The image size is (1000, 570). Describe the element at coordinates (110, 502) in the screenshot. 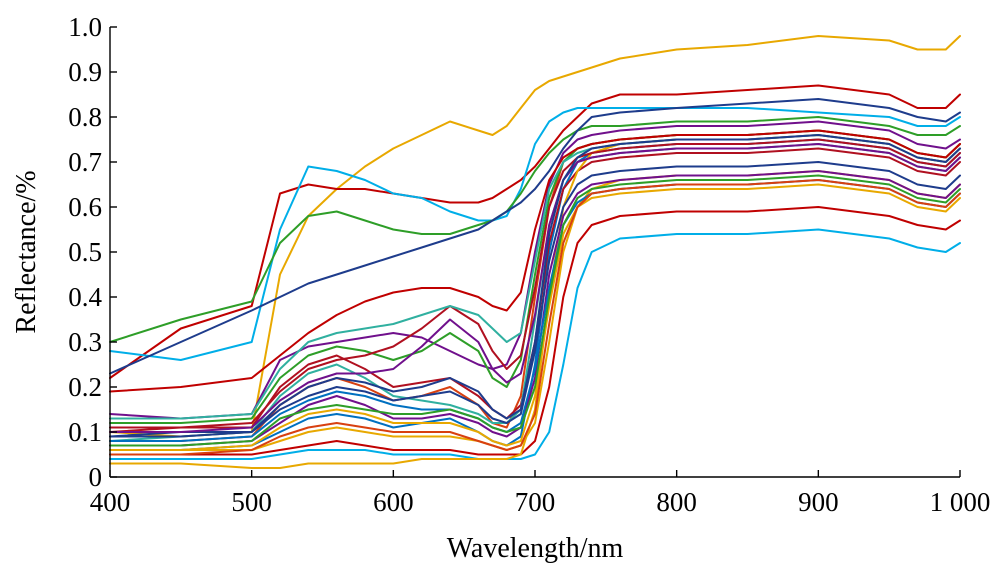

I see `x-tick-label: 400` at that location.